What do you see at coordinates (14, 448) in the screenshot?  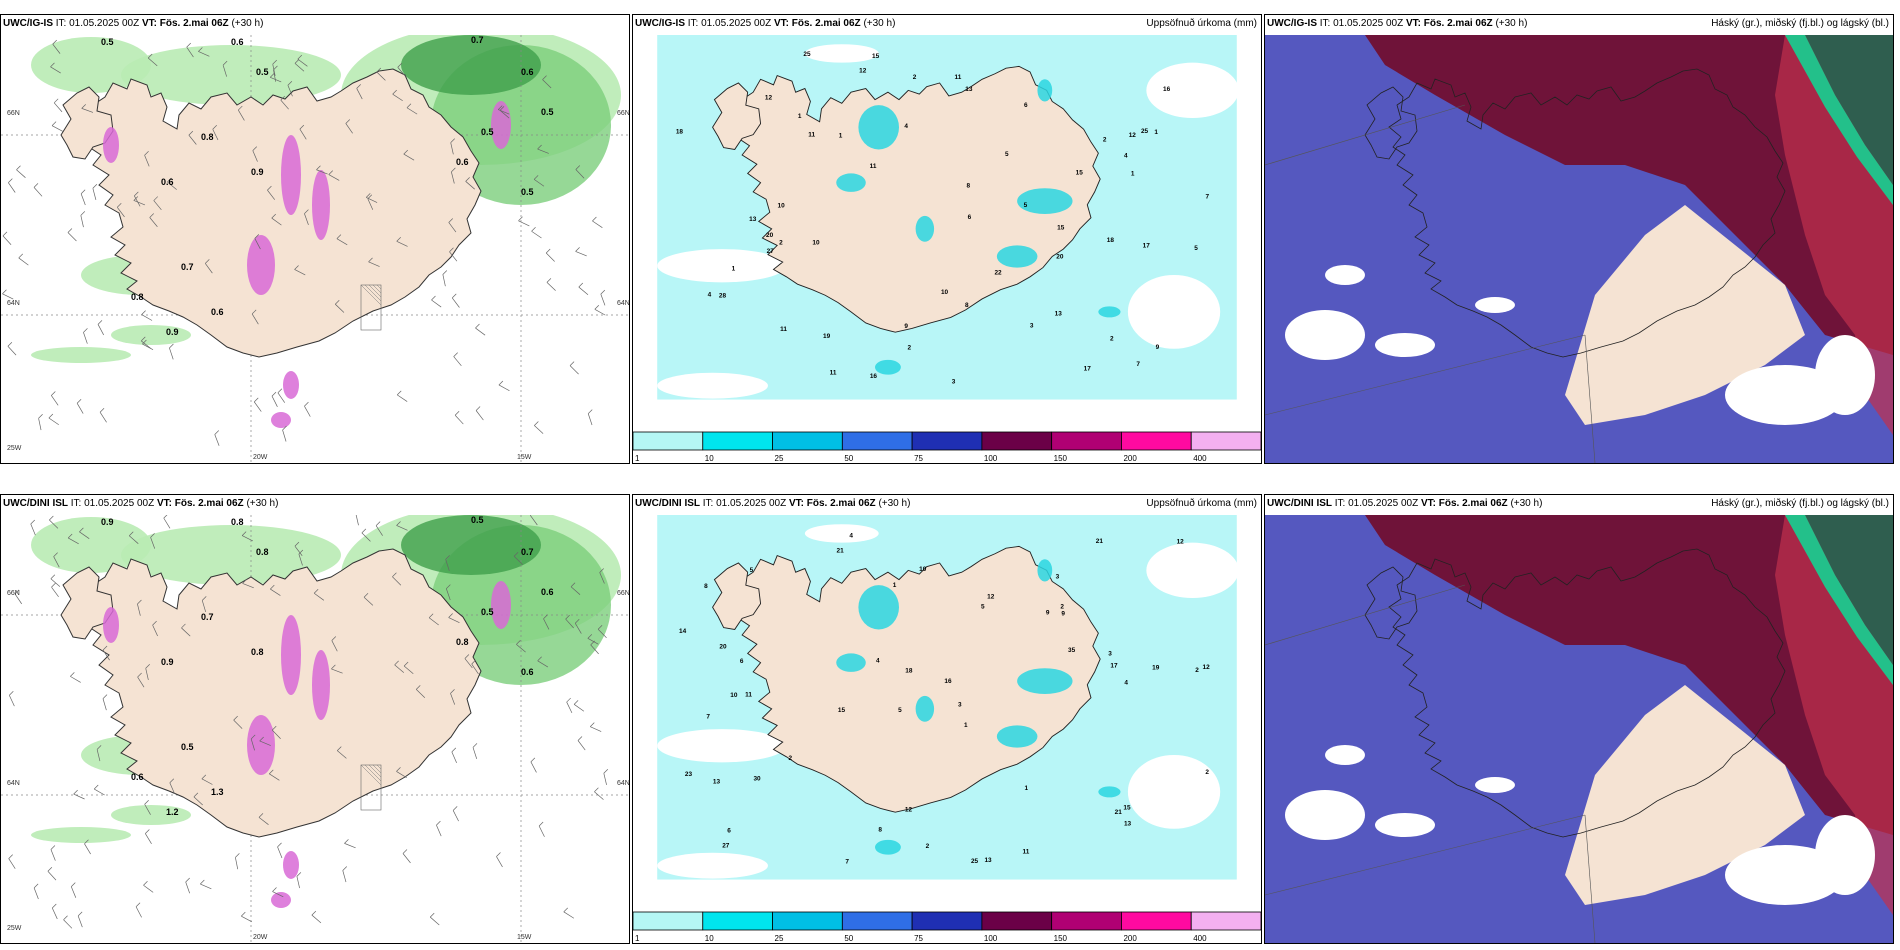 I see `lat-label: 25W` at bounding box center [14, 448].